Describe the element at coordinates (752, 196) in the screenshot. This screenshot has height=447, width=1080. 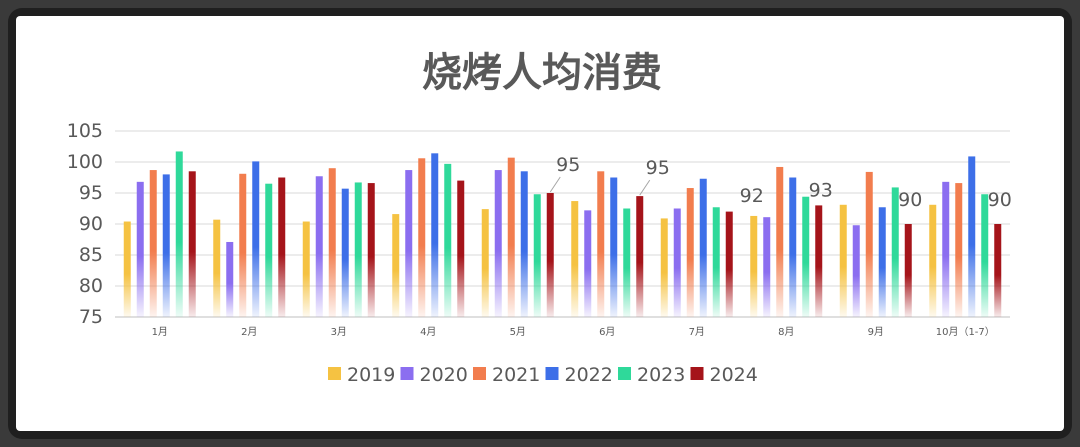
I see `data-label-8-2019: 92` at that location.